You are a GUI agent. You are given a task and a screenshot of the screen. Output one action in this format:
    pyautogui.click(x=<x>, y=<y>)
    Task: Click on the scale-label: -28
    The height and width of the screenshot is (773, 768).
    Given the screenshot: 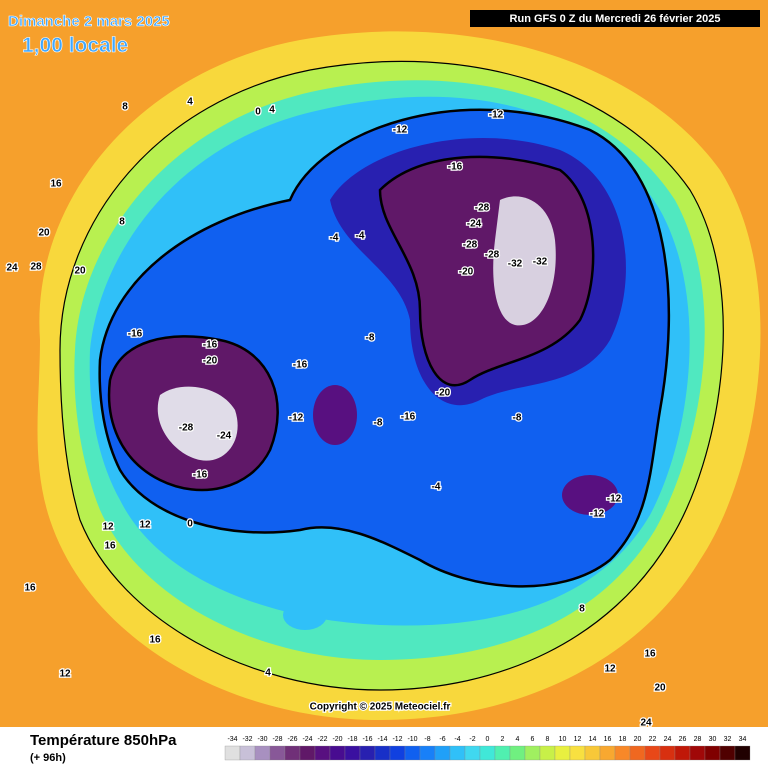 What is the action you would take?
    pyautogui.click(x=277, y=739)
    